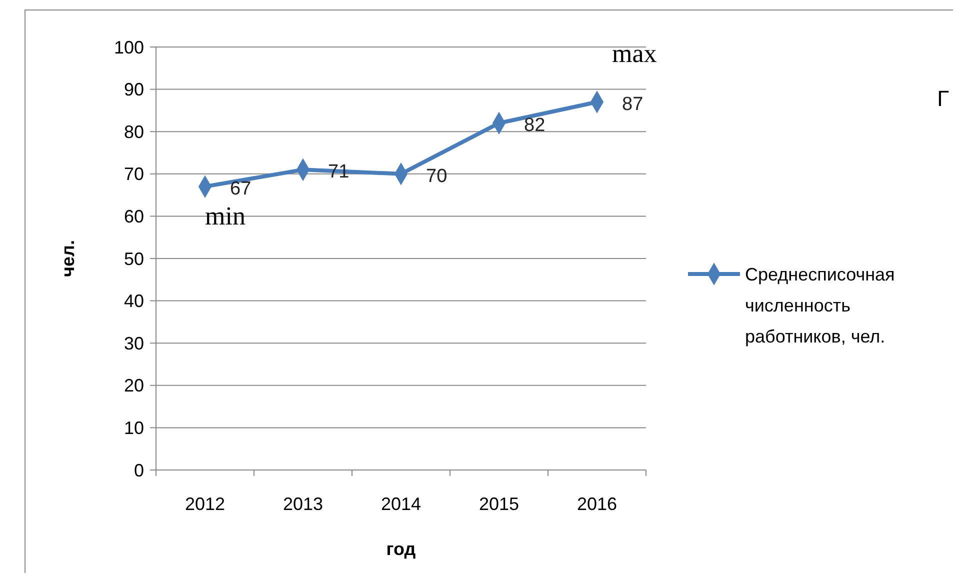 The height and width of the screenshot is (580, 961). What do you see at coordinates (134, 132) in the screenshot?
I see `y-tick-label: 80` at bounding box center [134, 132].